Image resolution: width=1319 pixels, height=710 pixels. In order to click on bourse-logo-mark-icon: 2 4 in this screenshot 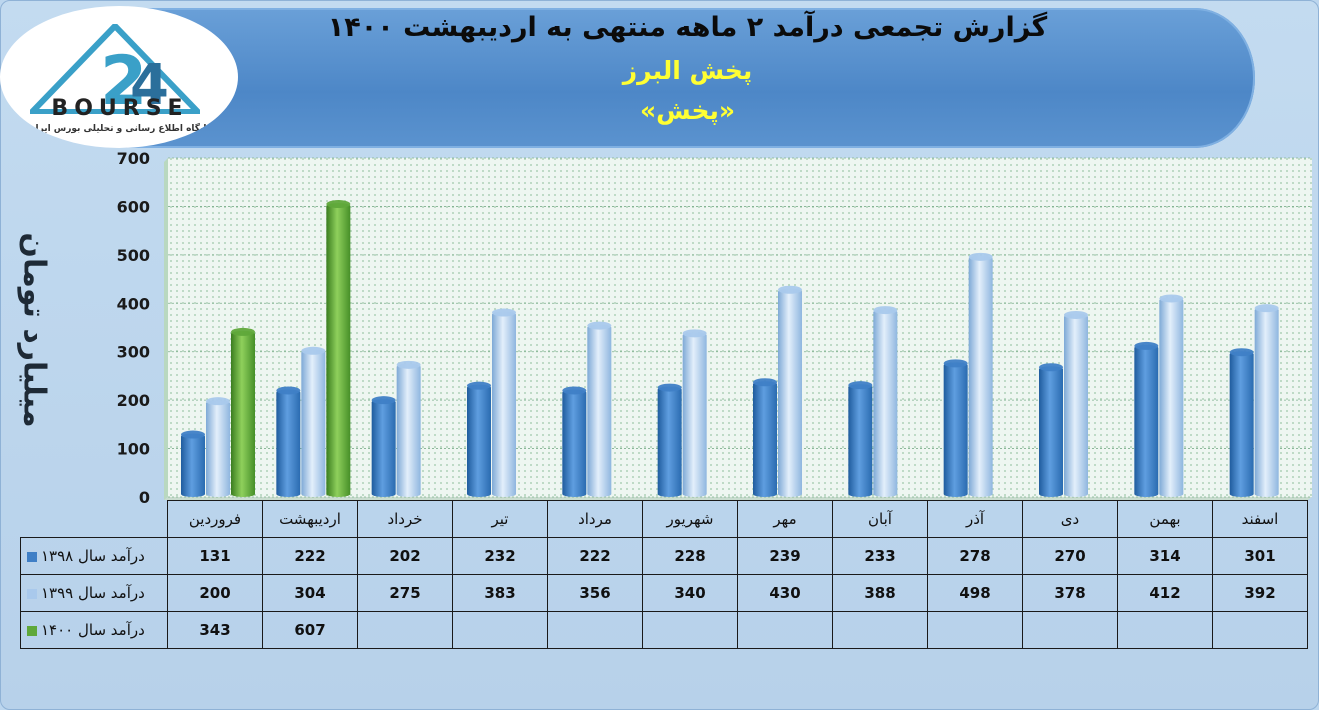, I will do `click(115, 69)`.